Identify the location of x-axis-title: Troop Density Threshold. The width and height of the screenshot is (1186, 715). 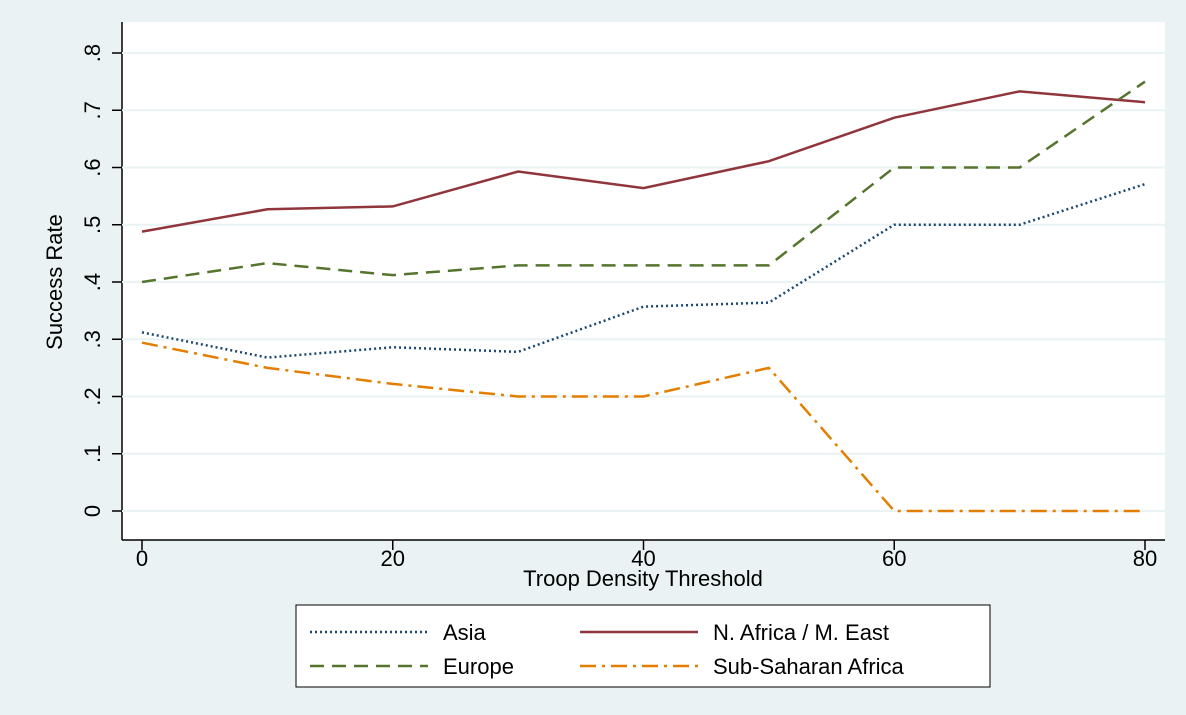
(643, 578).